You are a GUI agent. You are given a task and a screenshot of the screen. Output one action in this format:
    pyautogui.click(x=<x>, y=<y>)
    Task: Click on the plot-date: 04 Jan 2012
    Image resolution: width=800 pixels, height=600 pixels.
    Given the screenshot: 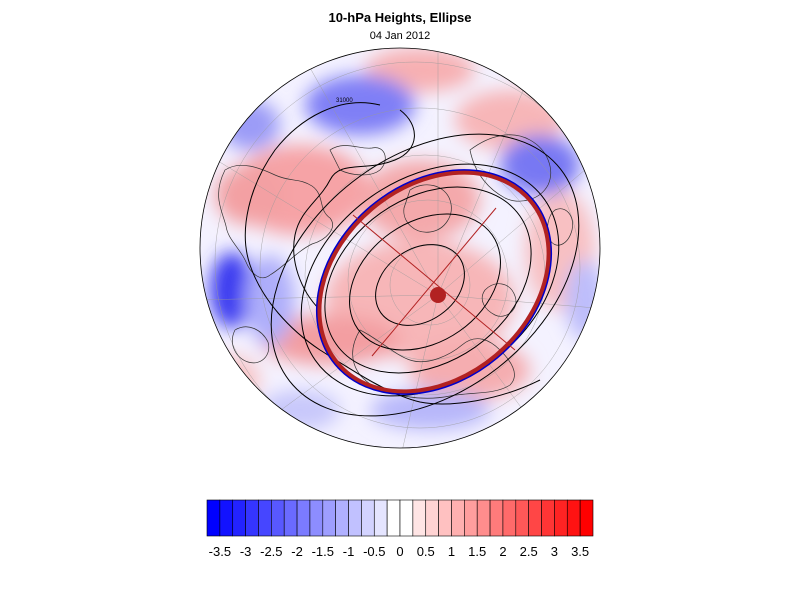 What is the action you would take?
    pyautogui.click(x=400, y=36)
    